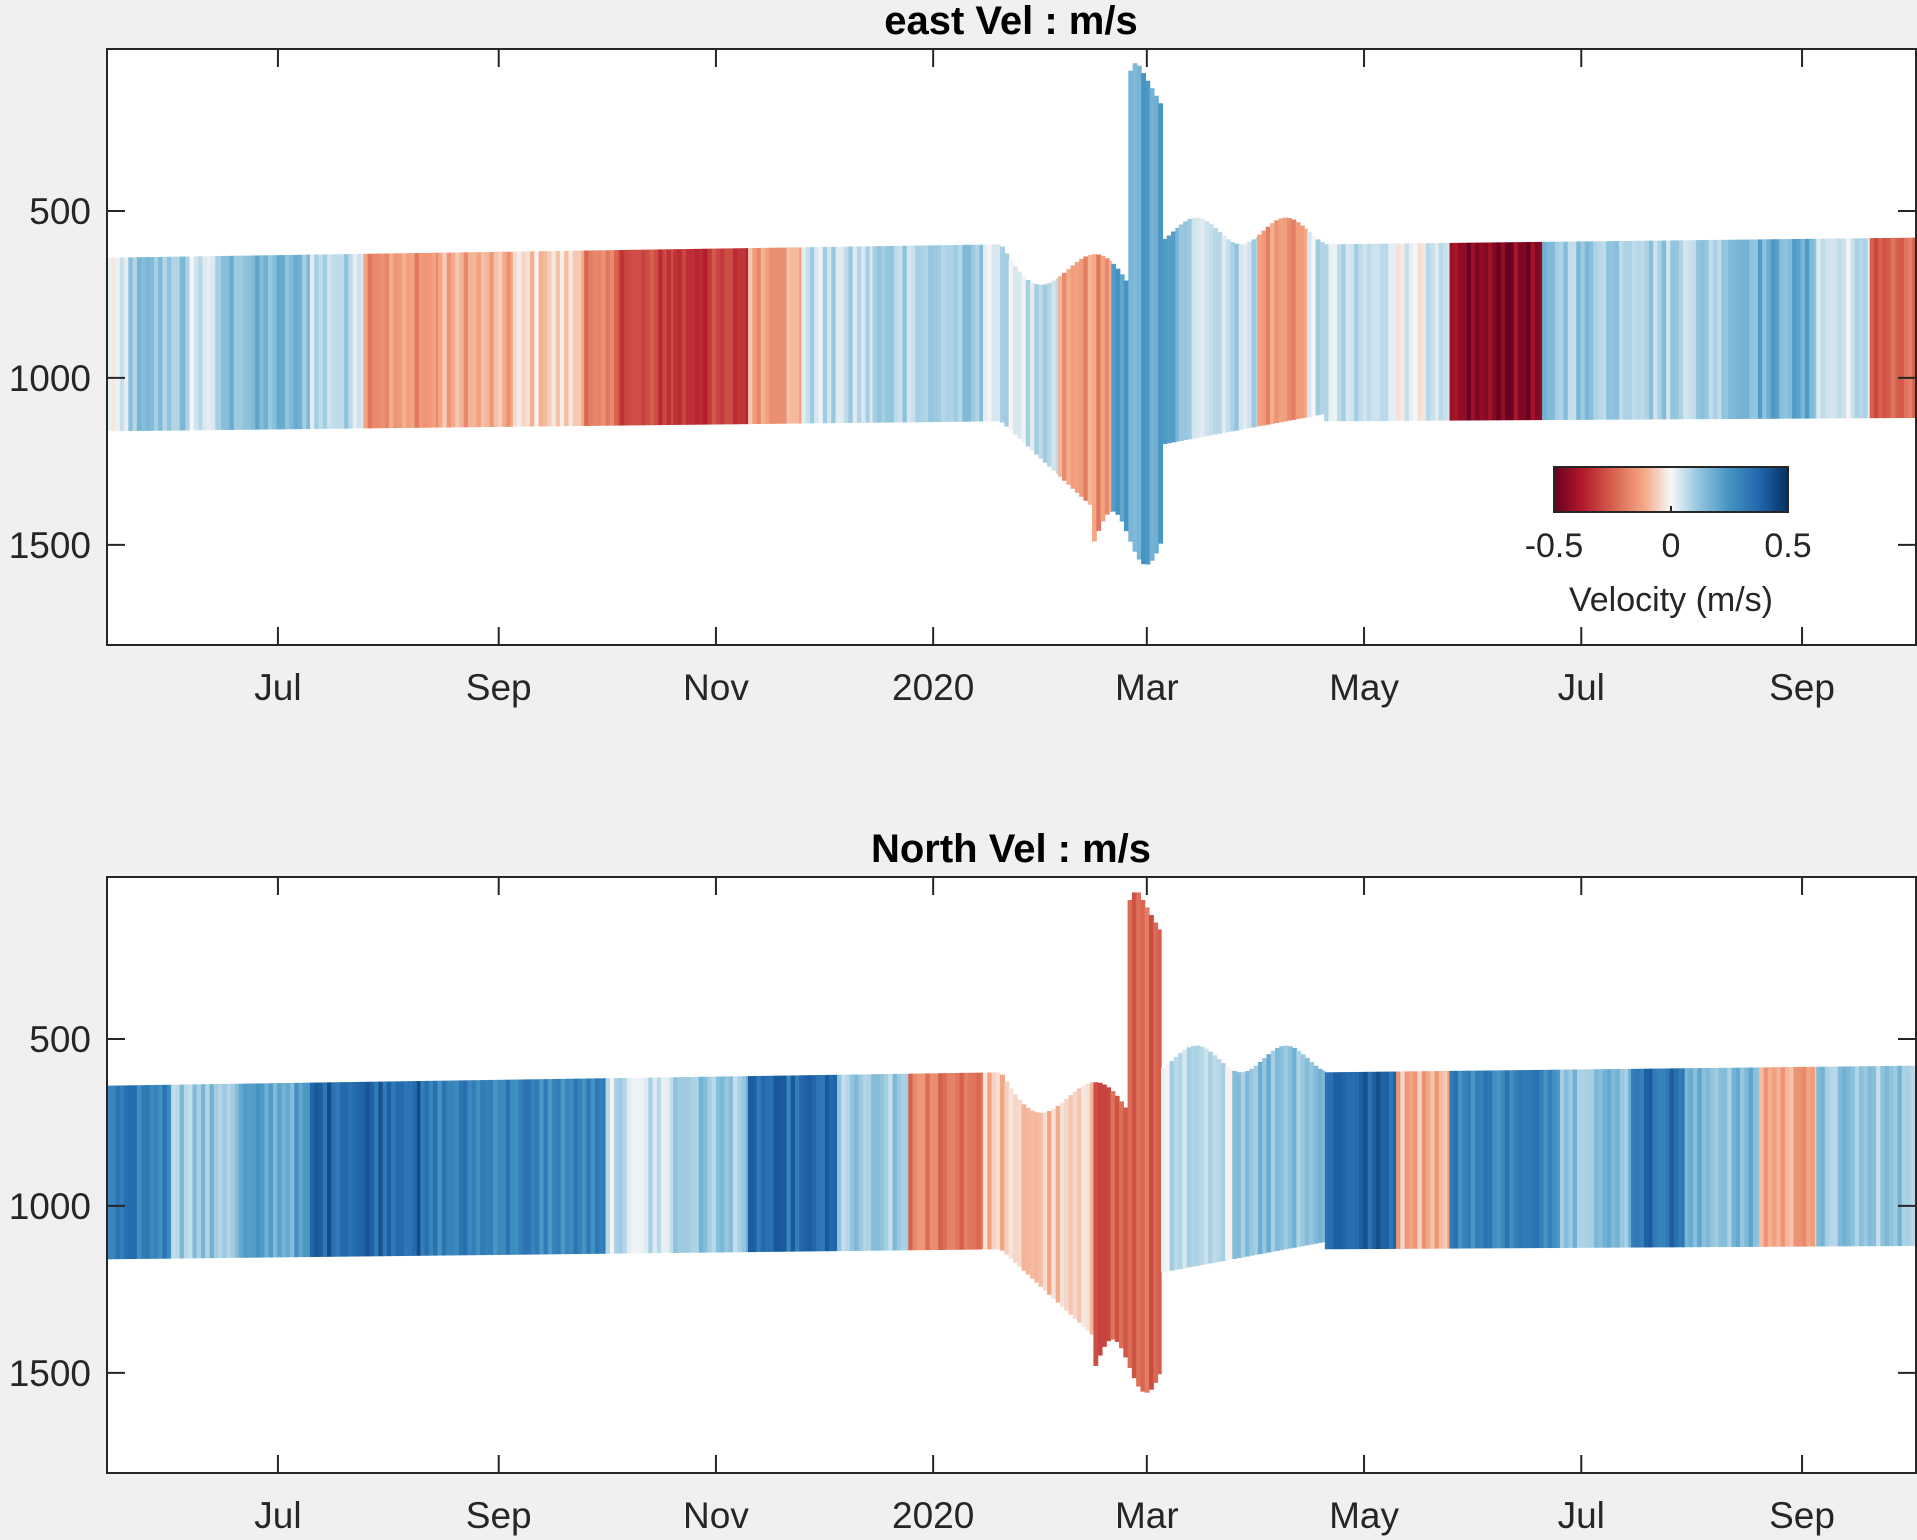  I want to click on y-tick-label: 1000, so click(50, 1206).